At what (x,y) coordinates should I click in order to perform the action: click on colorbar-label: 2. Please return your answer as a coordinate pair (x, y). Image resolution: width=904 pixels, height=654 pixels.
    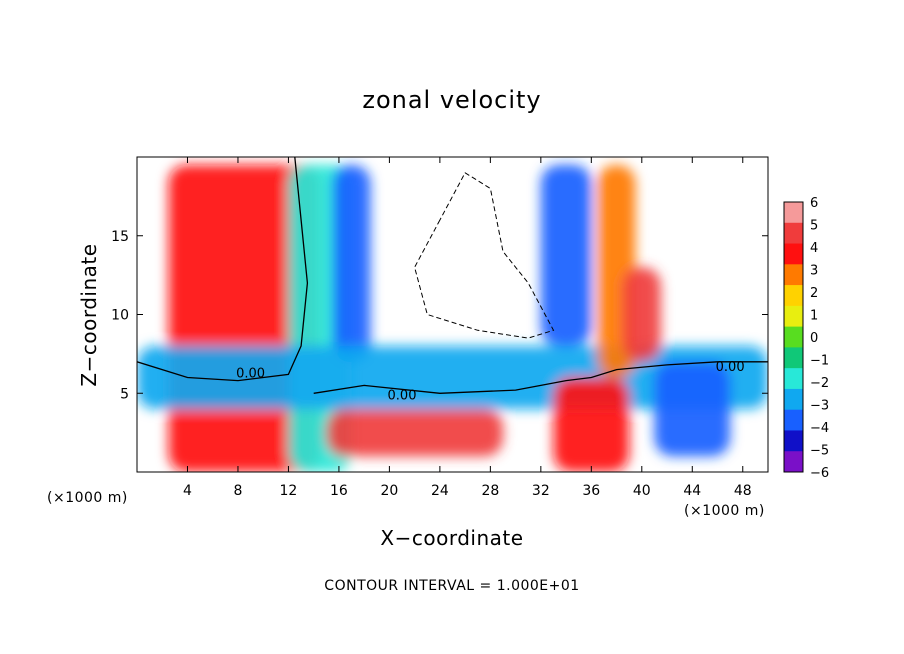
    Looking at the image, I should click on (814, 293).